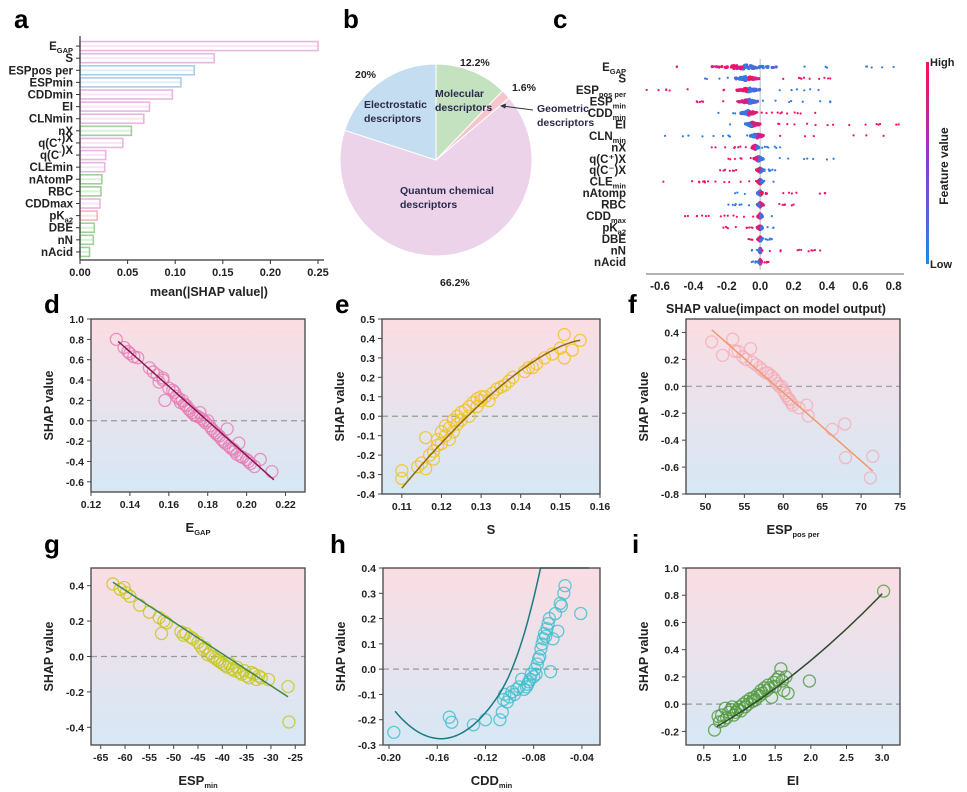 Image resolution: width=967 pixels, height=792 pixels. What do you see at coordinates (174, 273) in the screenshot?
I see `x-tick-label: 0.10` at bounding box center [174, 273].